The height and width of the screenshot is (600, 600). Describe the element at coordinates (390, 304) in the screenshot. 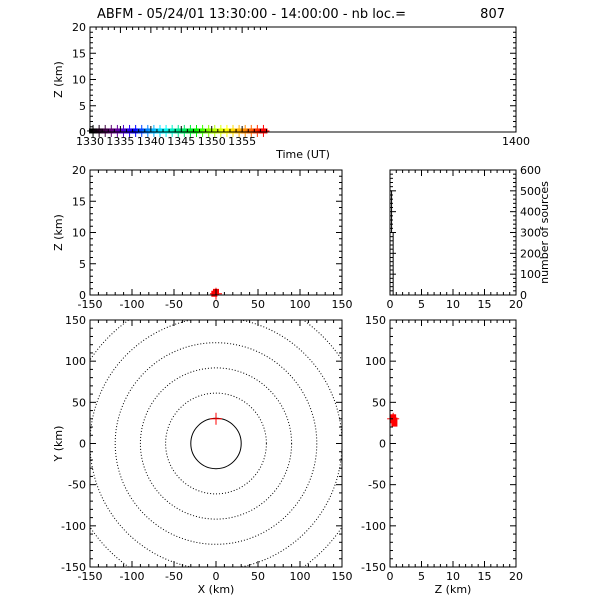

I see `height_histogram-xtick-label: 0` at that location.